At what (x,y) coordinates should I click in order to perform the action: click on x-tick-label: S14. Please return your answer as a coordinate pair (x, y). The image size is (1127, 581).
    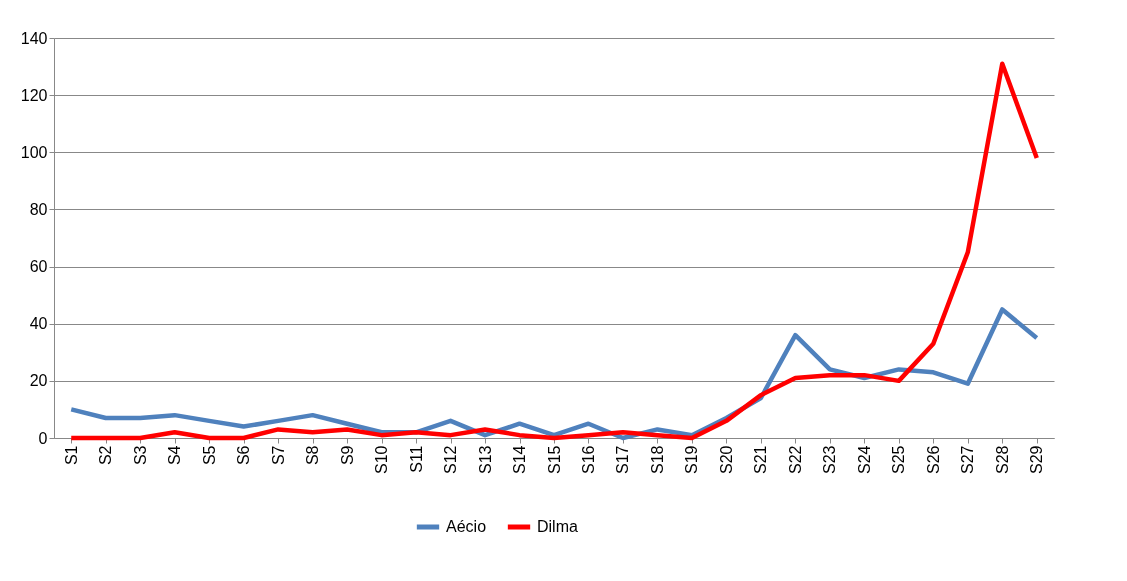
    Looking at the image, I should click on (520, 459).